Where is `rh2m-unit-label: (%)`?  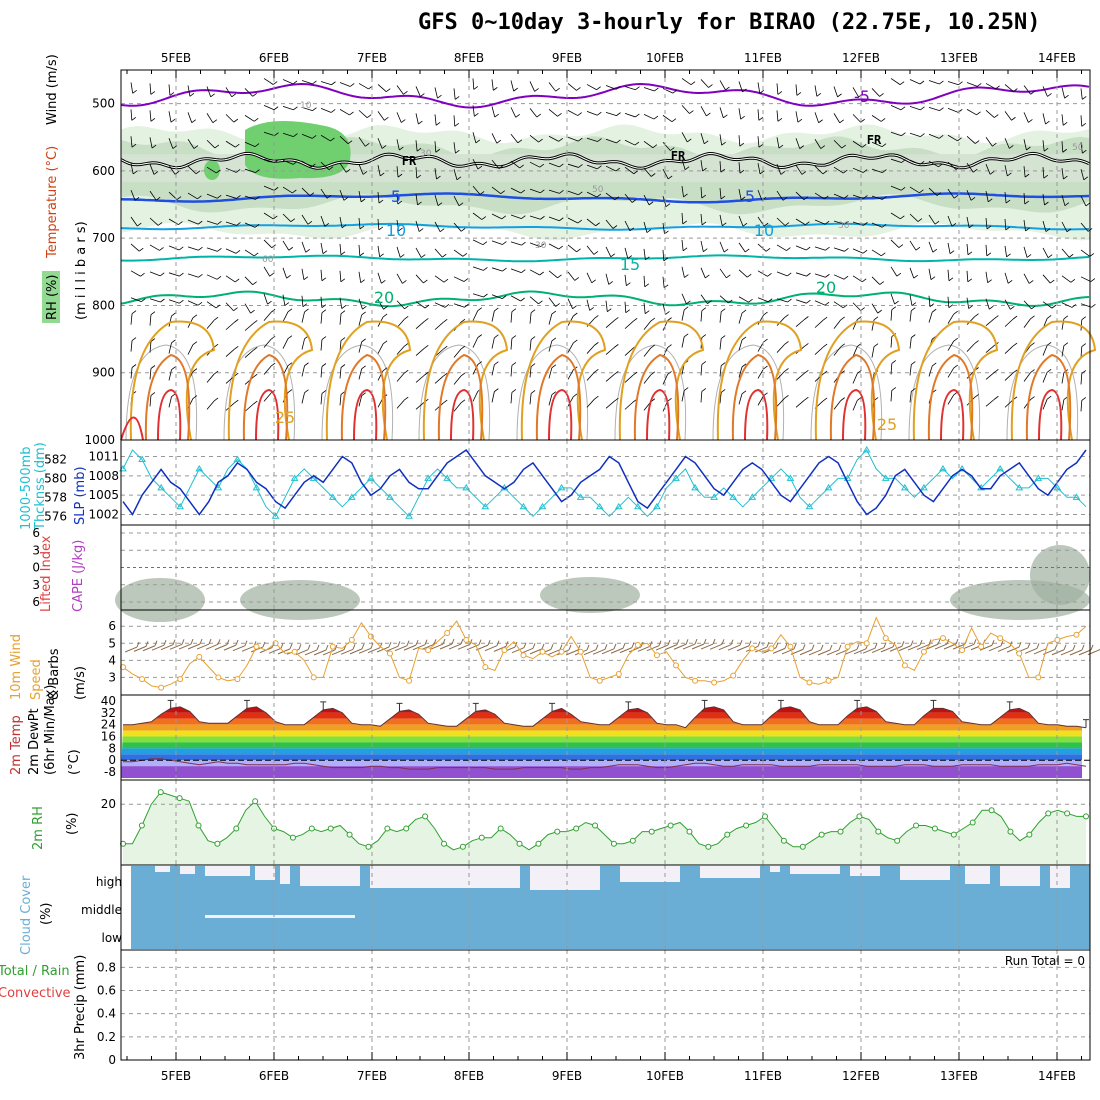
rh2m-unit-label: (%) is located at coordinates (72, 824).